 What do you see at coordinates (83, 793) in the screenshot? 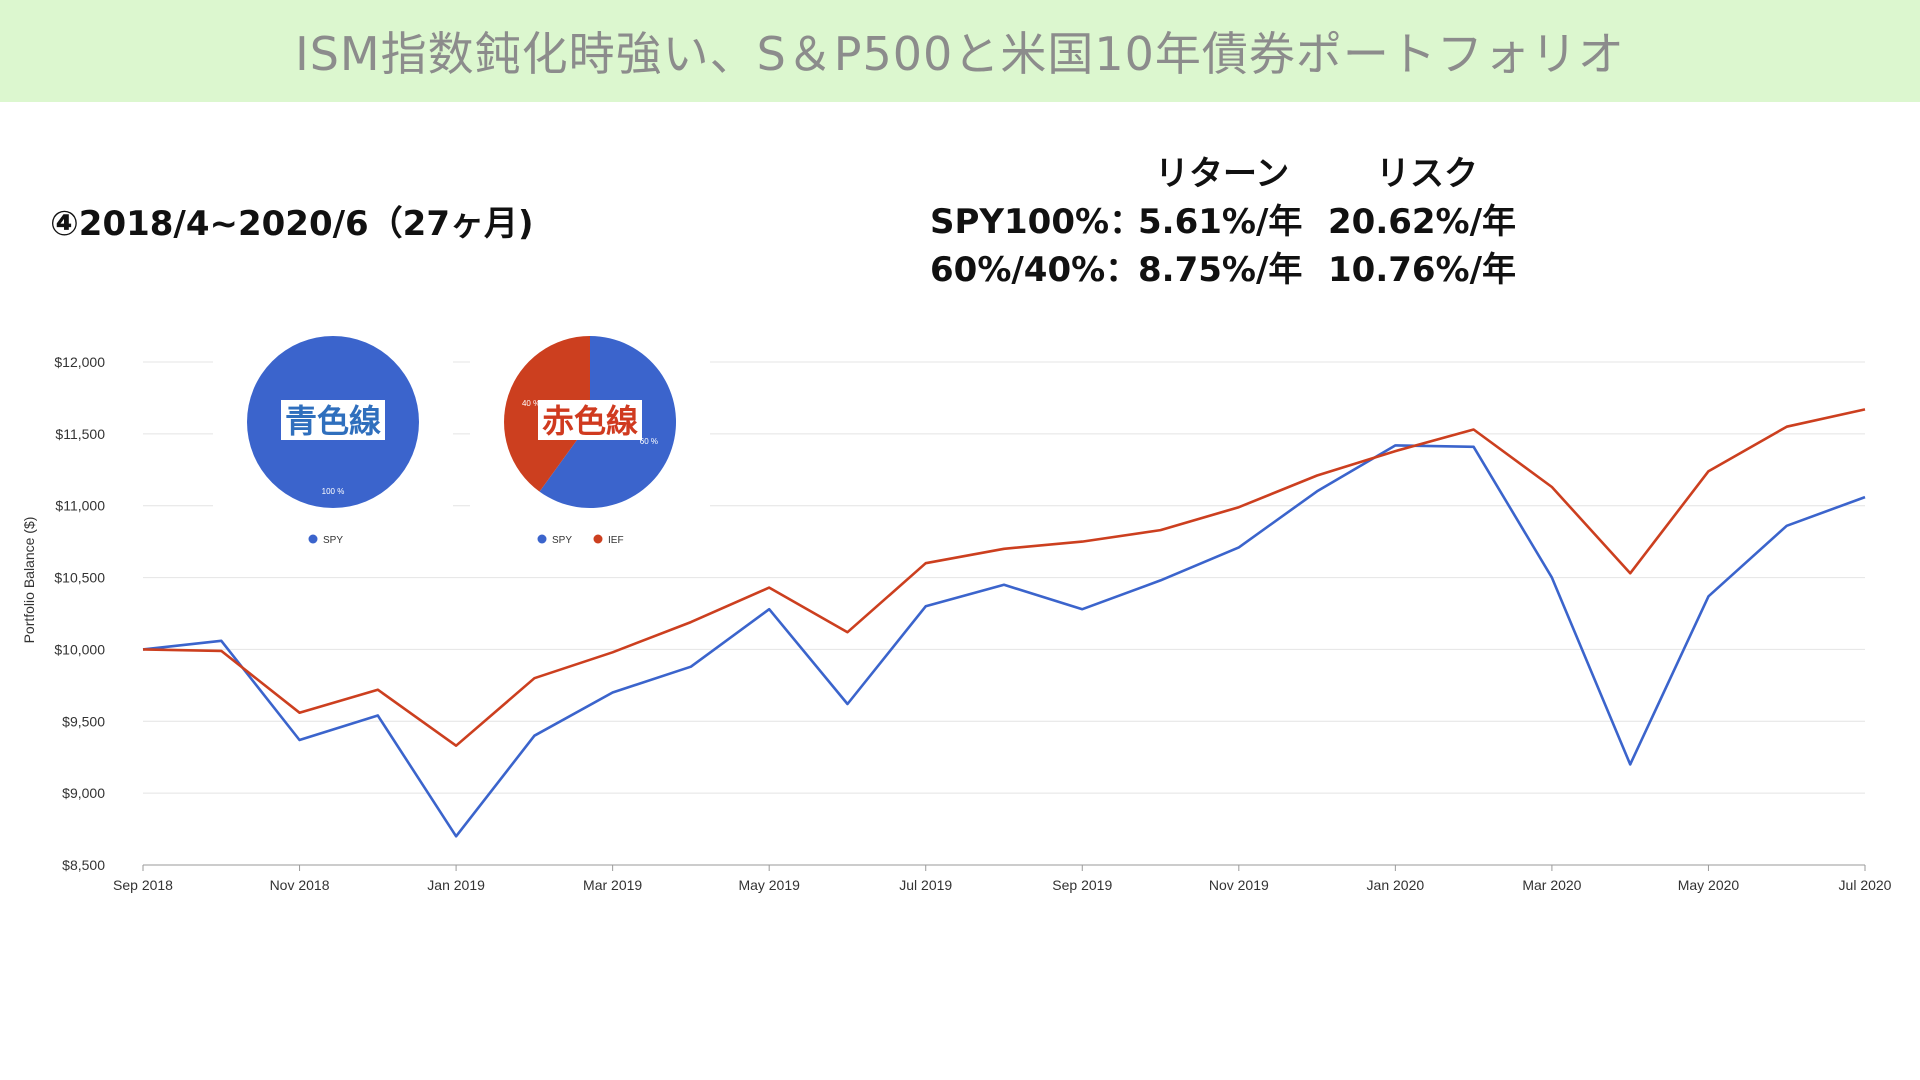
I see `y-tick-label: $9,000` at bounding box center [83, 793].